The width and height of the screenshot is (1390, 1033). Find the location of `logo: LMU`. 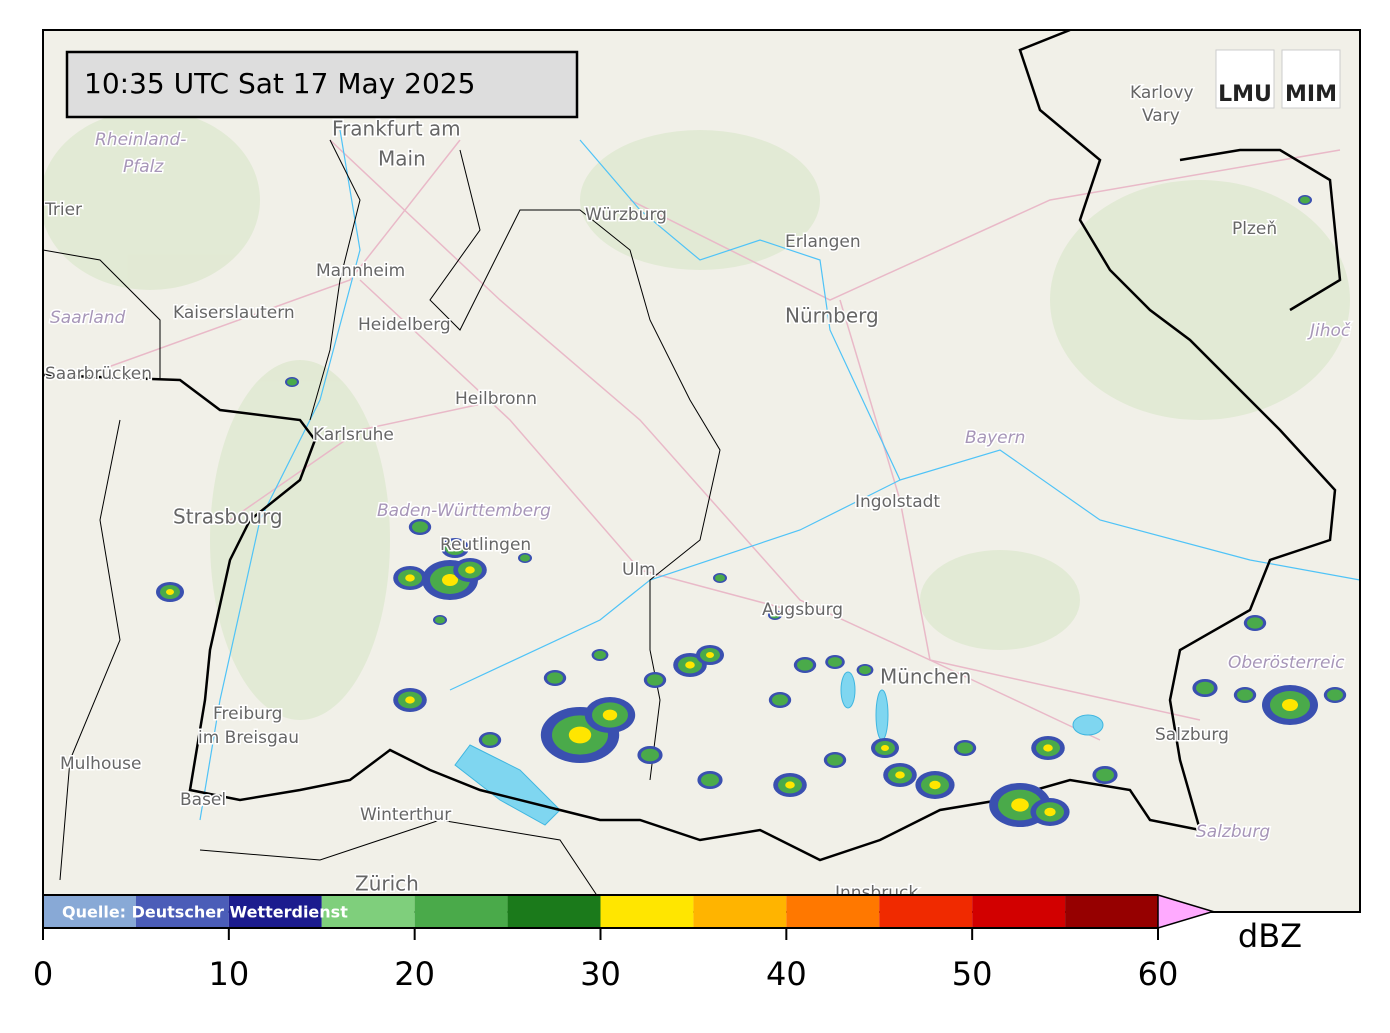

logo: LMU is located at coordinates (1245, 94).